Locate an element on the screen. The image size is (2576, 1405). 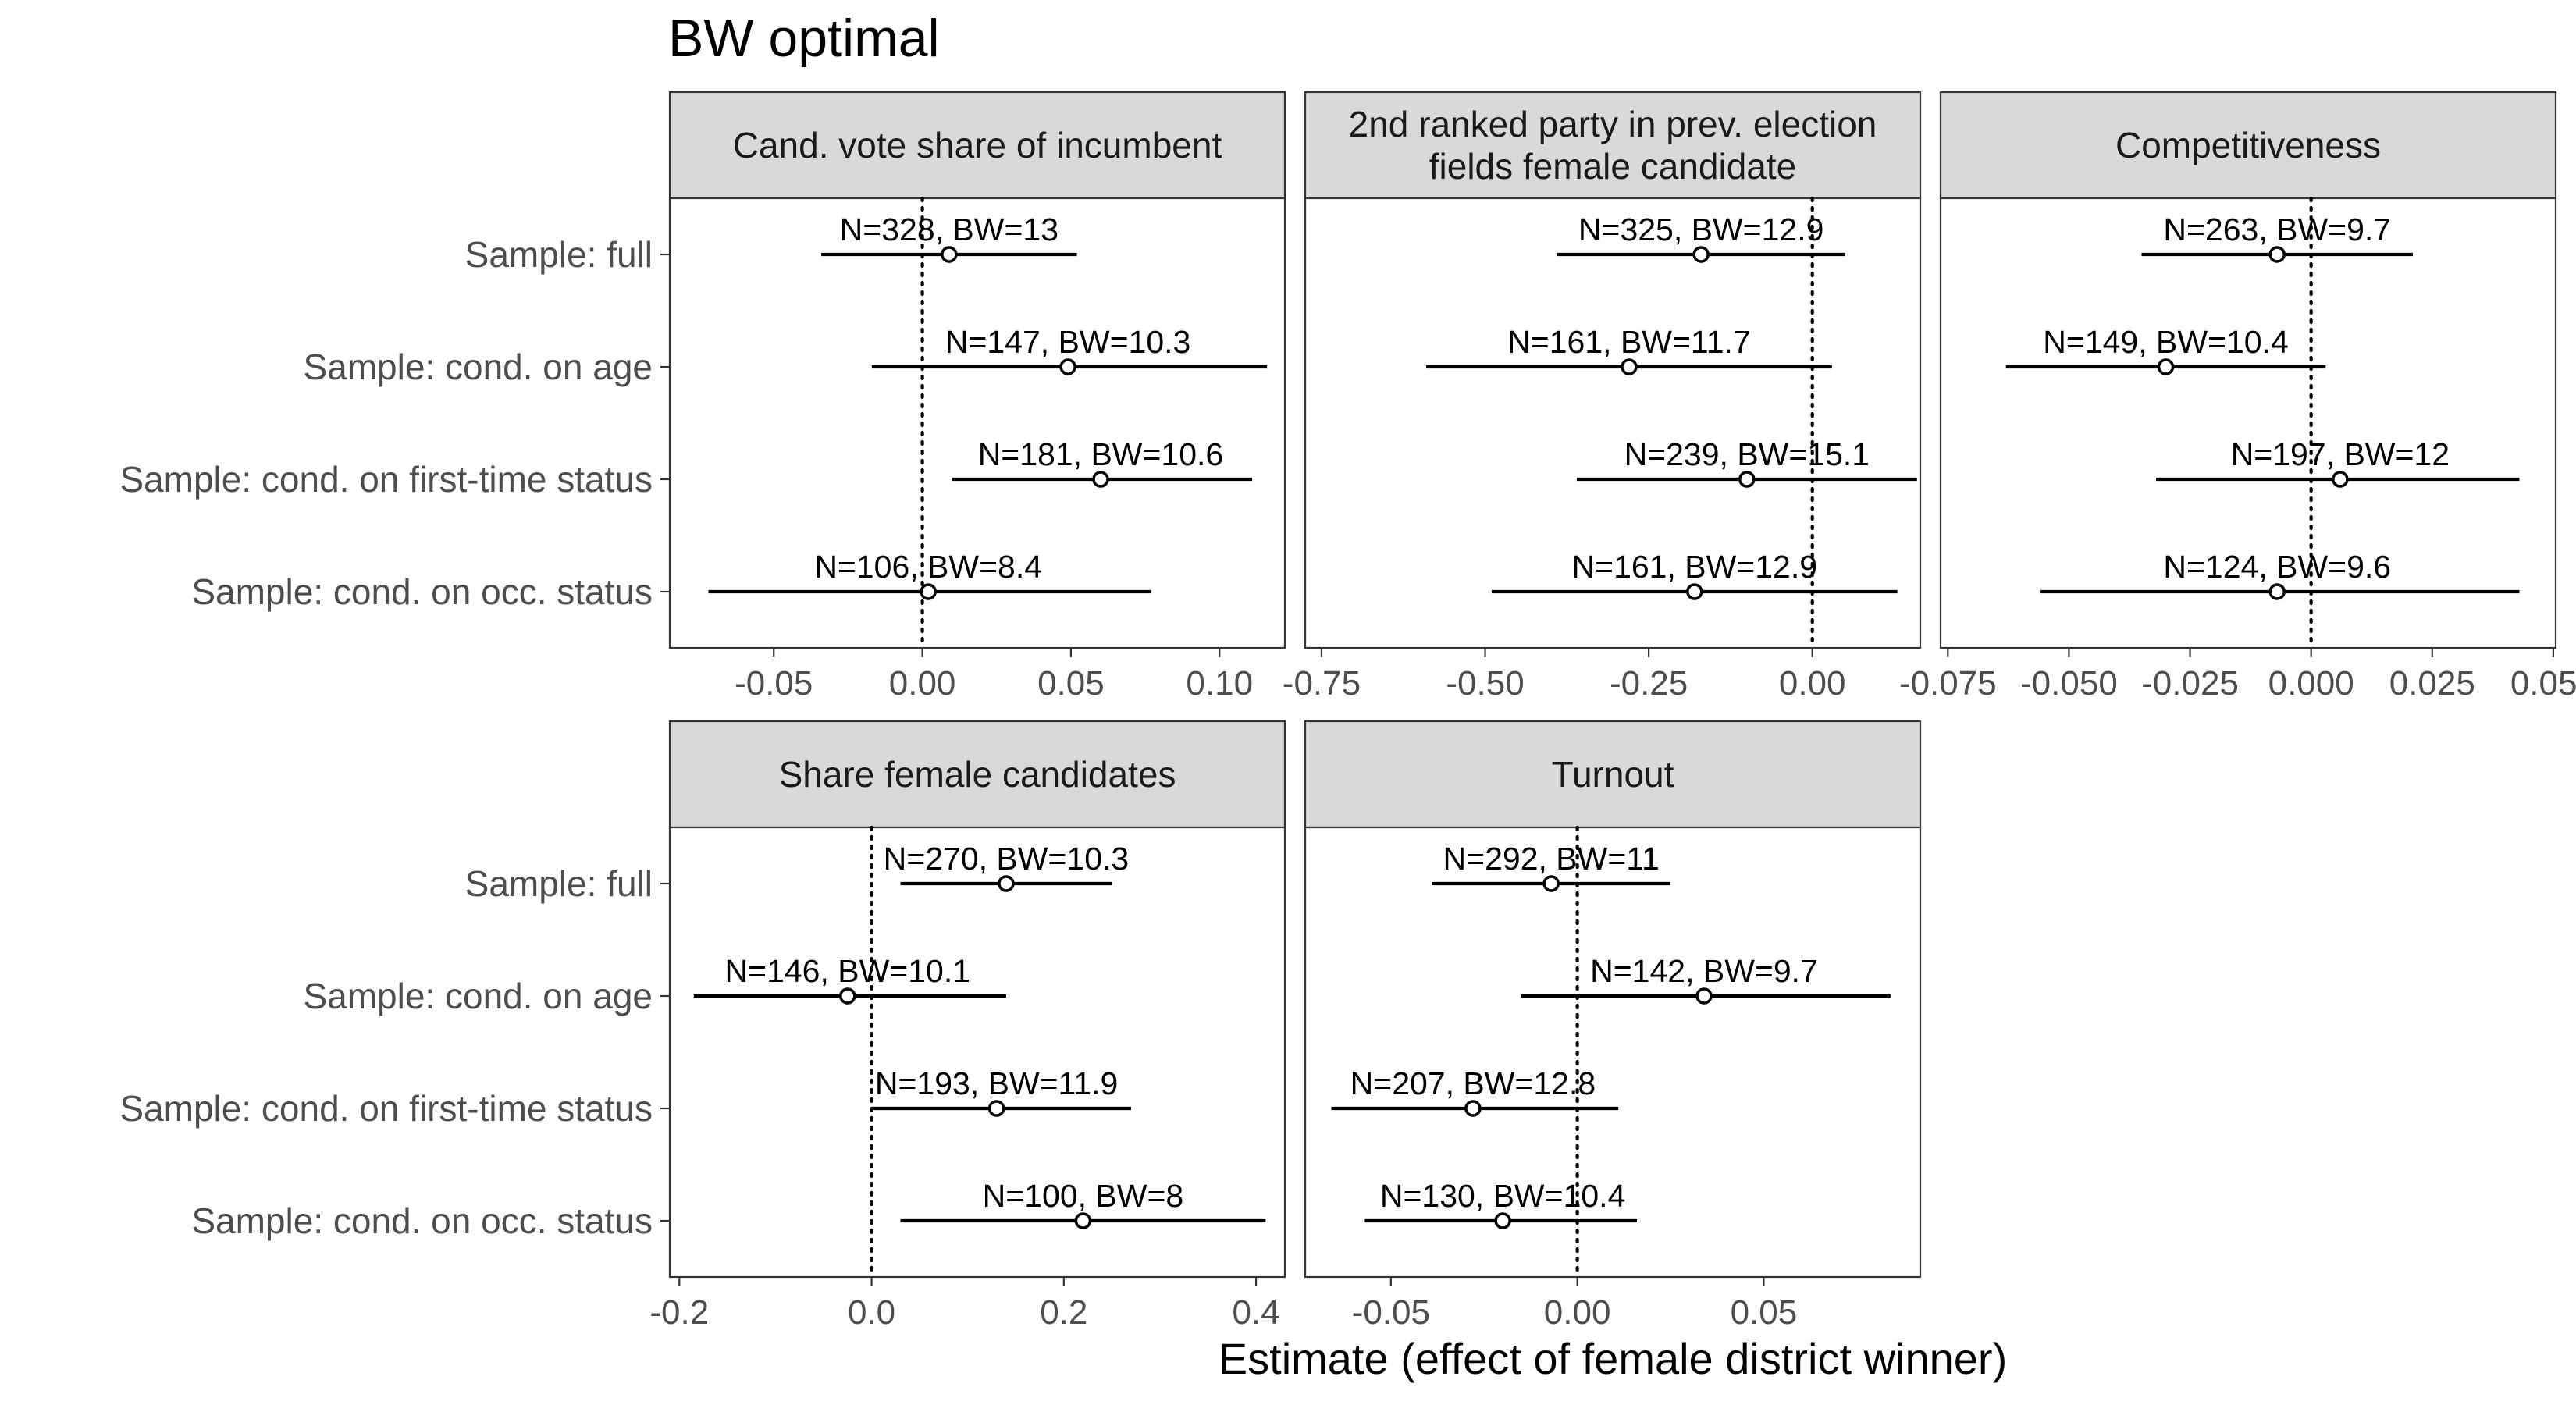
data-label: N=197, BW=12 is located at coordinates (2340, 454).